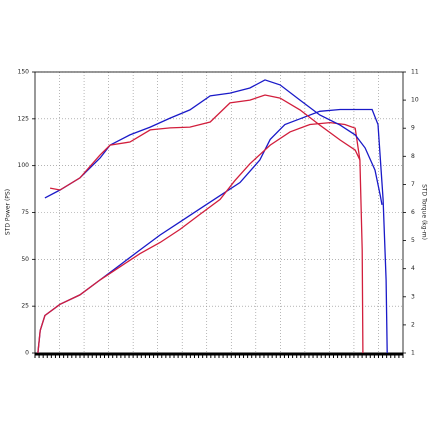  I want to click on y-tick-label: 125, so click(24, 118).